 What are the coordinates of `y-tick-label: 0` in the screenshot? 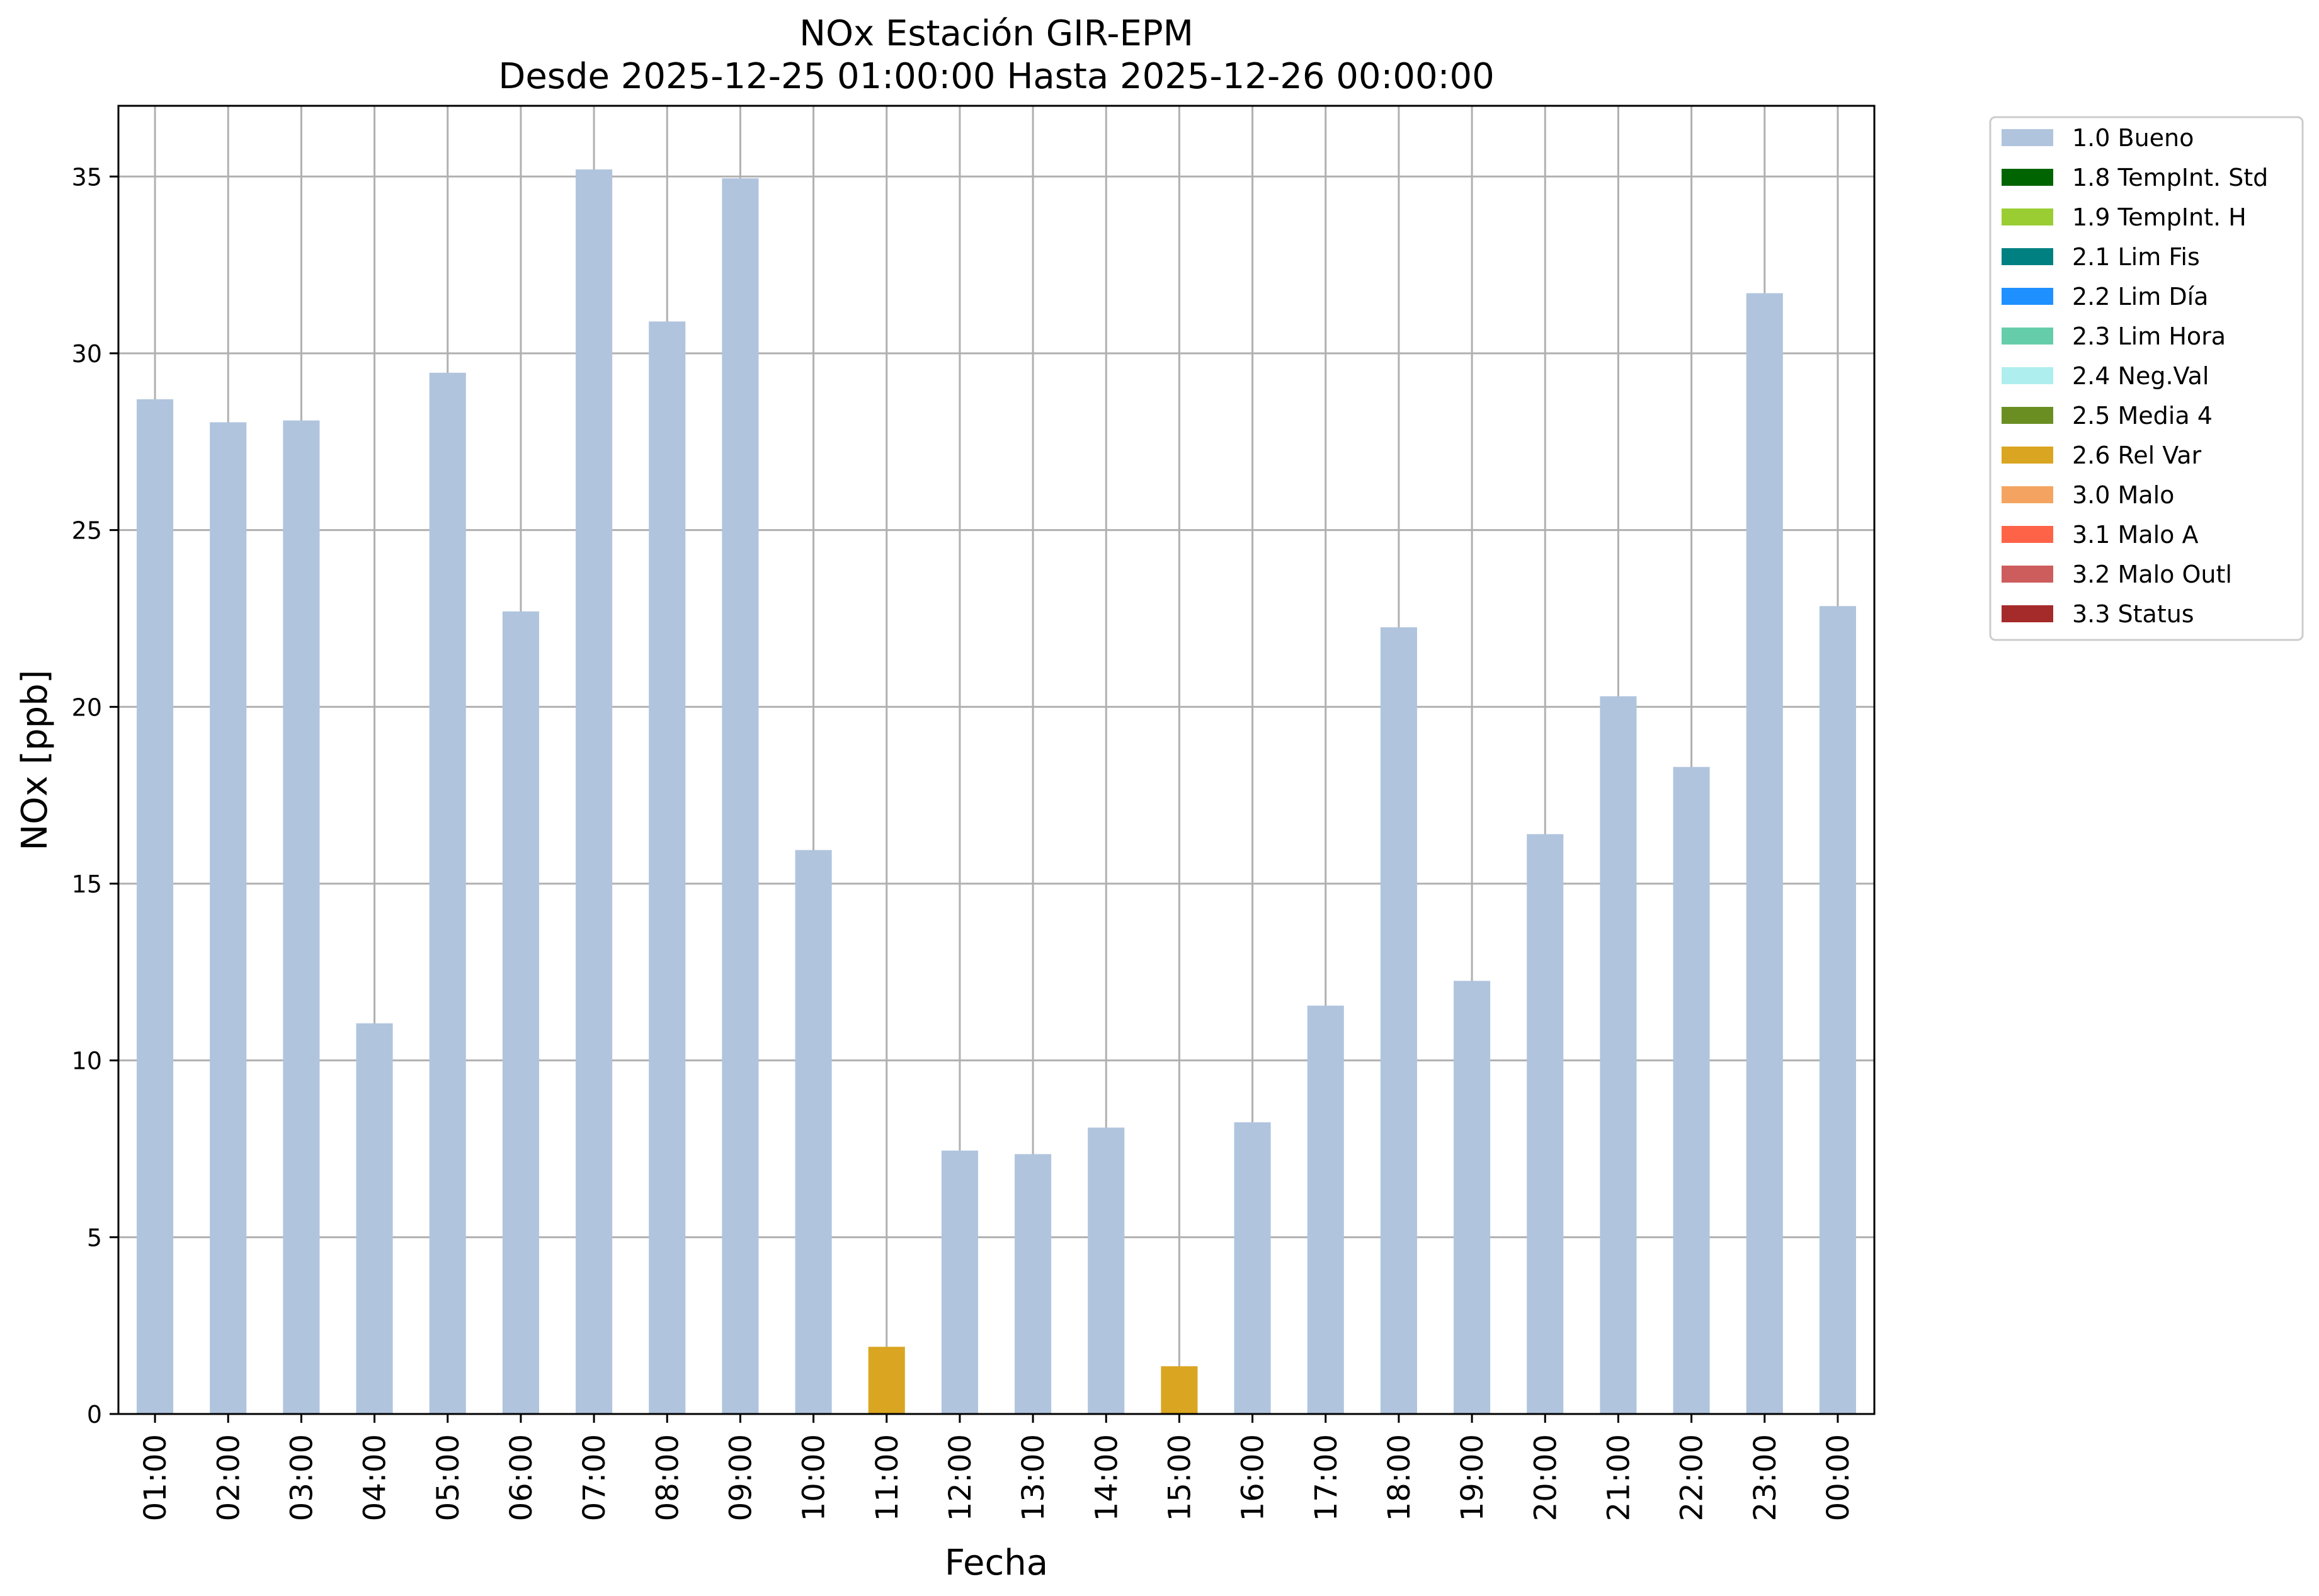 It's located at (94, 1414).